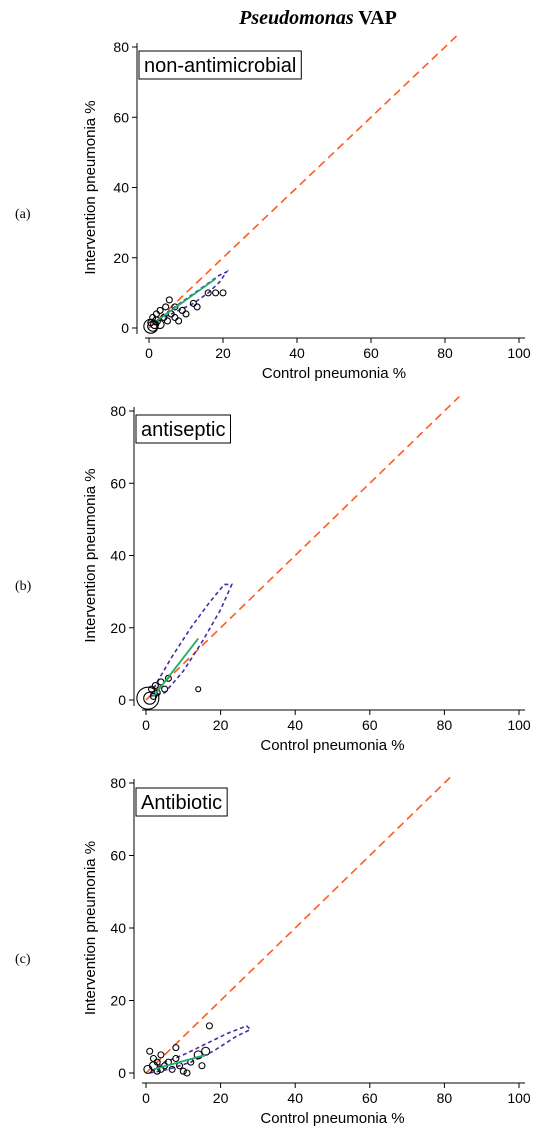 The image size is (550, 1141). I want to click on panel-box-label: Antibiotic, so click(181, 803).